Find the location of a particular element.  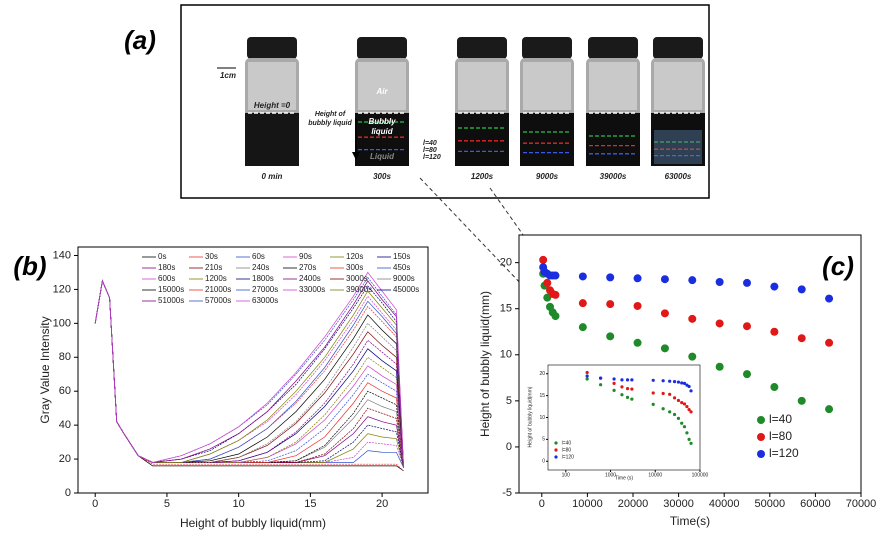

x-axis-label: Time (s) is located at coordinates (624, 478).